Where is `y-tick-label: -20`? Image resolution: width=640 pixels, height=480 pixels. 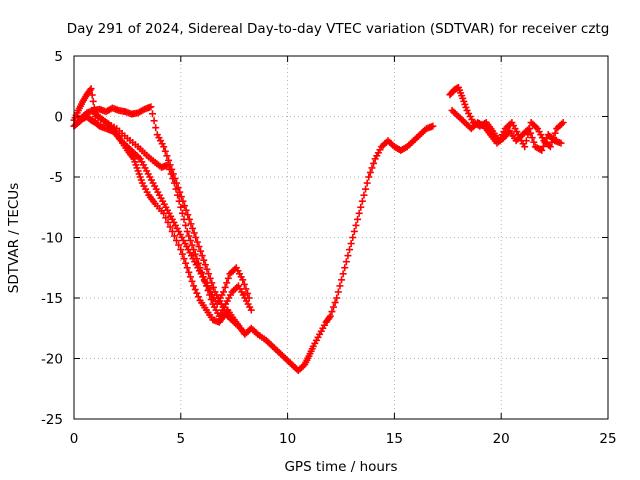
y-tick-label: -20 is located at coordinates (52, 360).